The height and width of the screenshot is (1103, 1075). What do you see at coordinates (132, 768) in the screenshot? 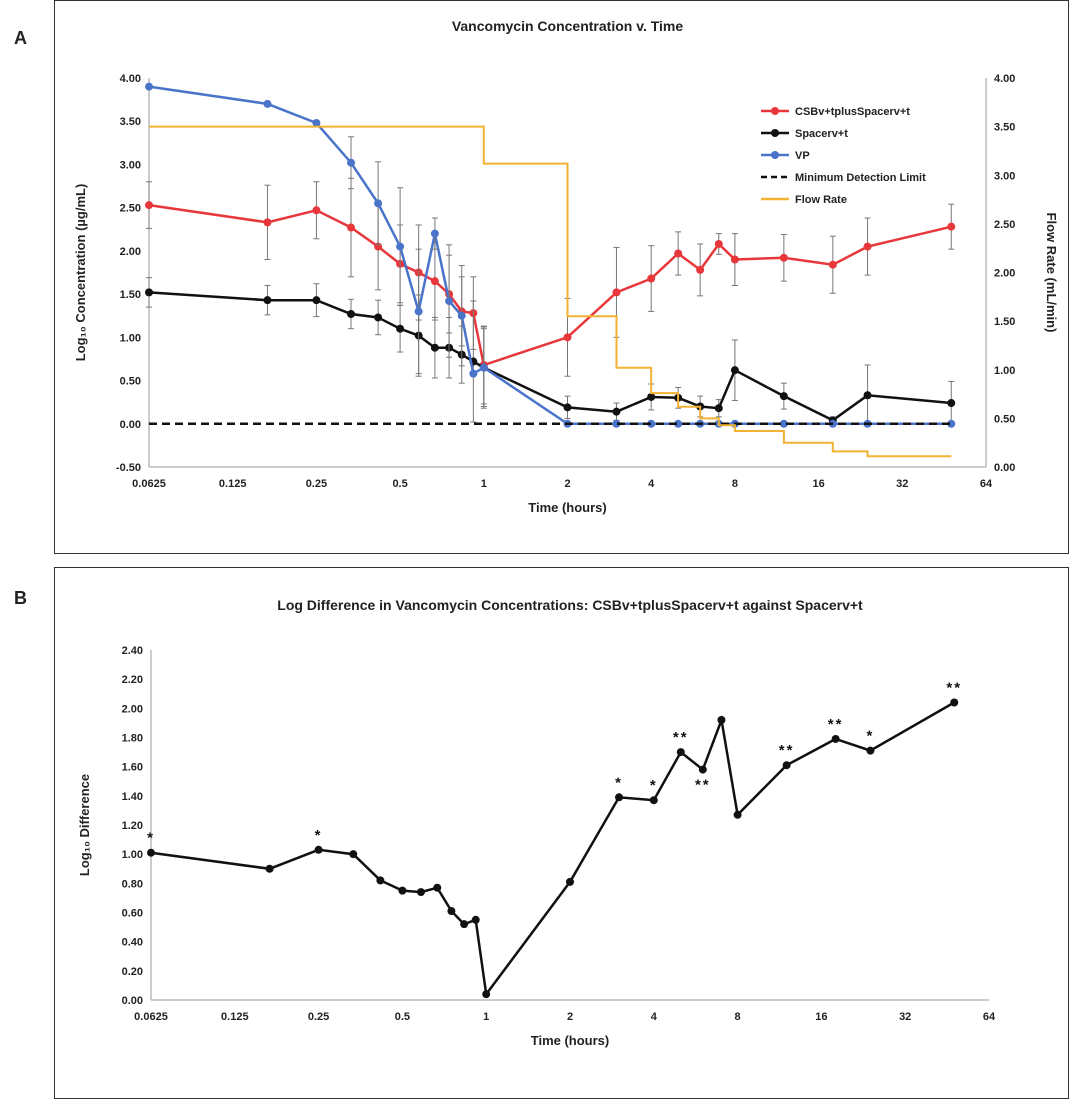
I see `y-tick-label: 1.60` at bounding box center [132, 768].